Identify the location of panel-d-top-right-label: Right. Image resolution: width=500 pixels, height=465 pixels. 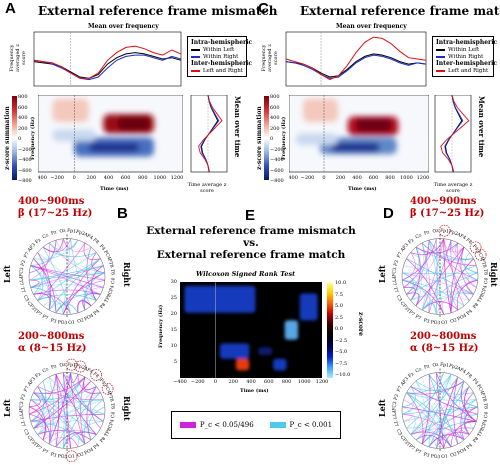
(494, 274).